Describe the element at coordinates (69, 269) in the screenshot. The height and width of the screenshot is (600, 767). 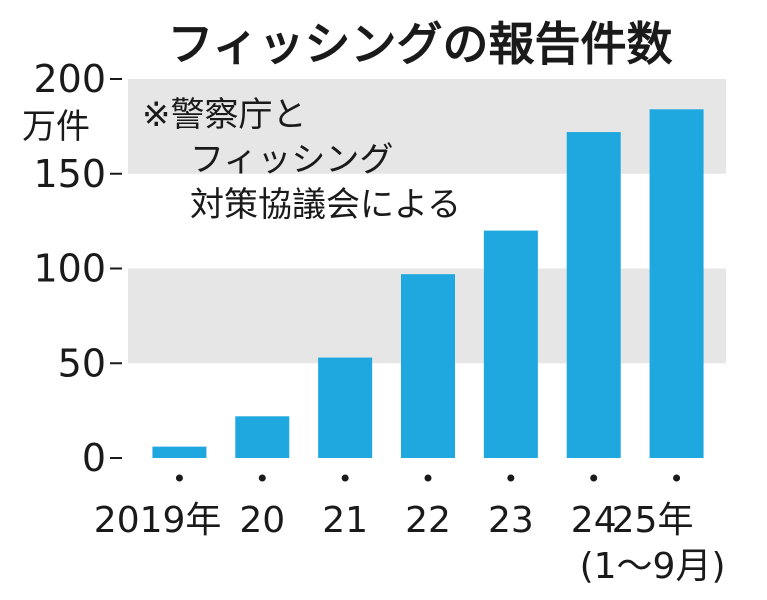
I see `y-tick-label: 100` at that location.